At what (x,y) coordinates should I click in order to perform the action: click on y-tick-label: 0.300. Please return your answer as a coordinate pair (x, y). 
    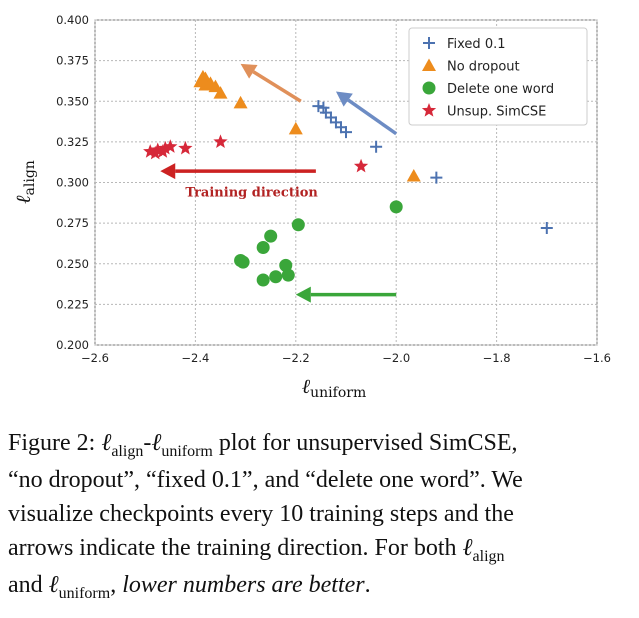
    Looking at the image, I should click on (72, 183).